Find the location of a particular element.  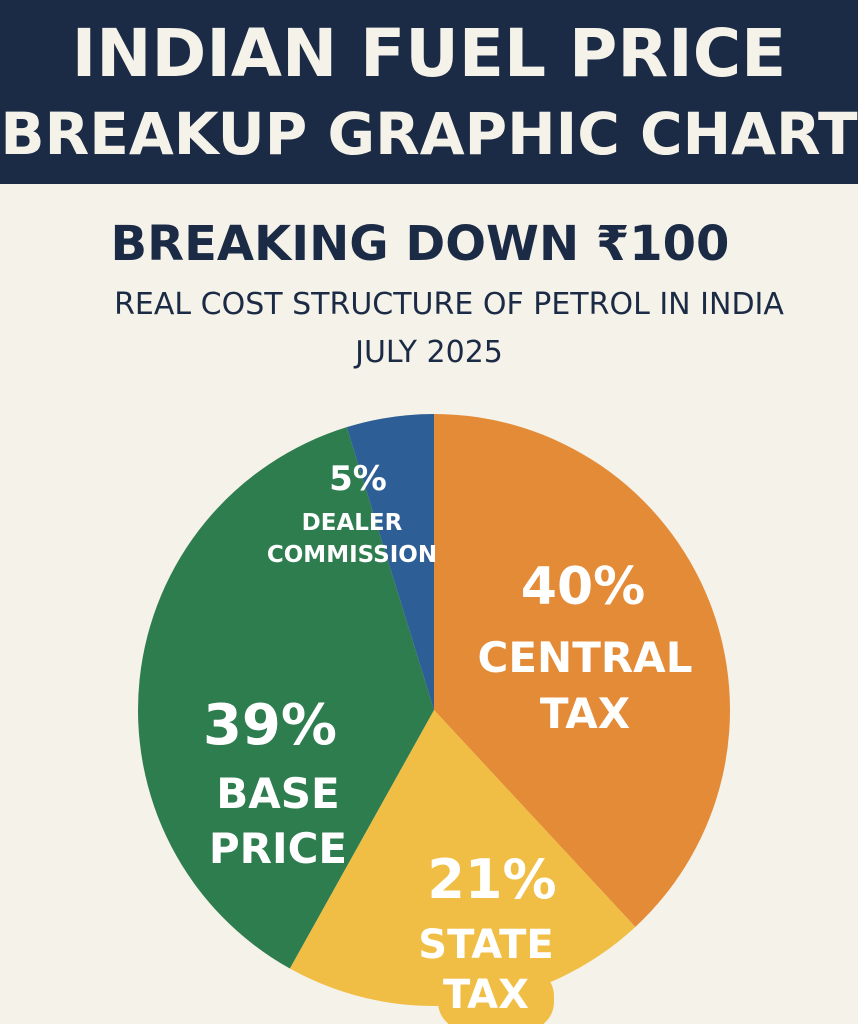

pie-label-dealer-commission-line-2: COMMISSION is located at coordinates (352, 555).